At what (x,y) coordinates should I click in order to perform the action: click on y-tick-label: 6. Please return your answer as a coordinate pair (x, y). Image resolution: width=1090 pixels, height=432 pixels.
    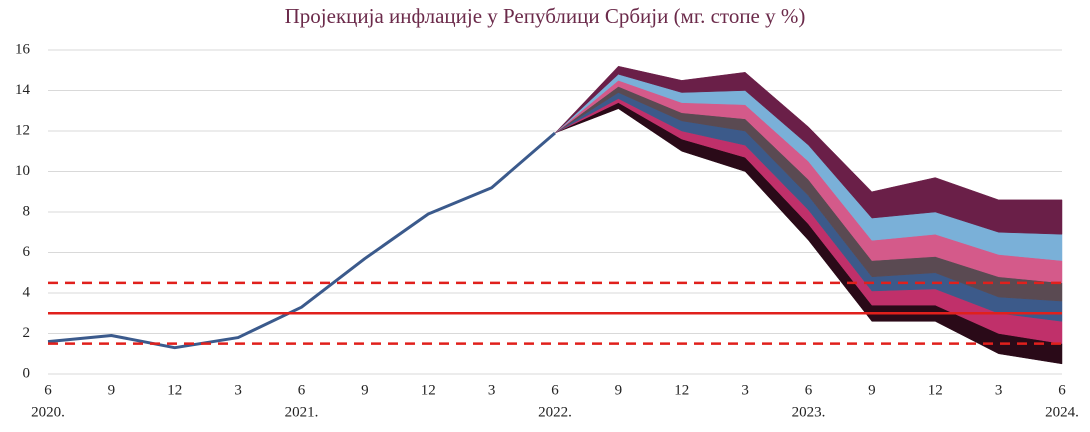
    Looking at the image, I should click on (27, 252).